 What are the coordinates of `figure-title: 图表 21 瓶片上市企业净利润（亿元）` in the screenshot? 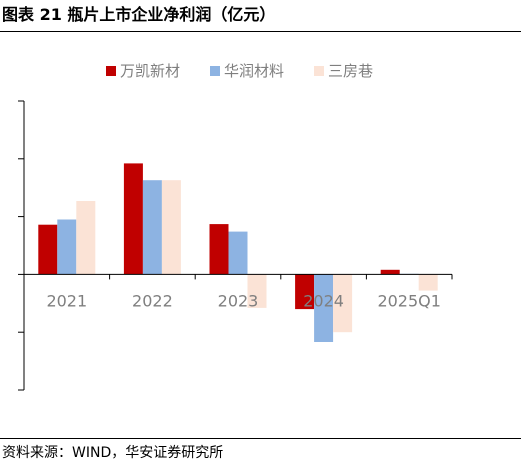 It's located at (139, 14).